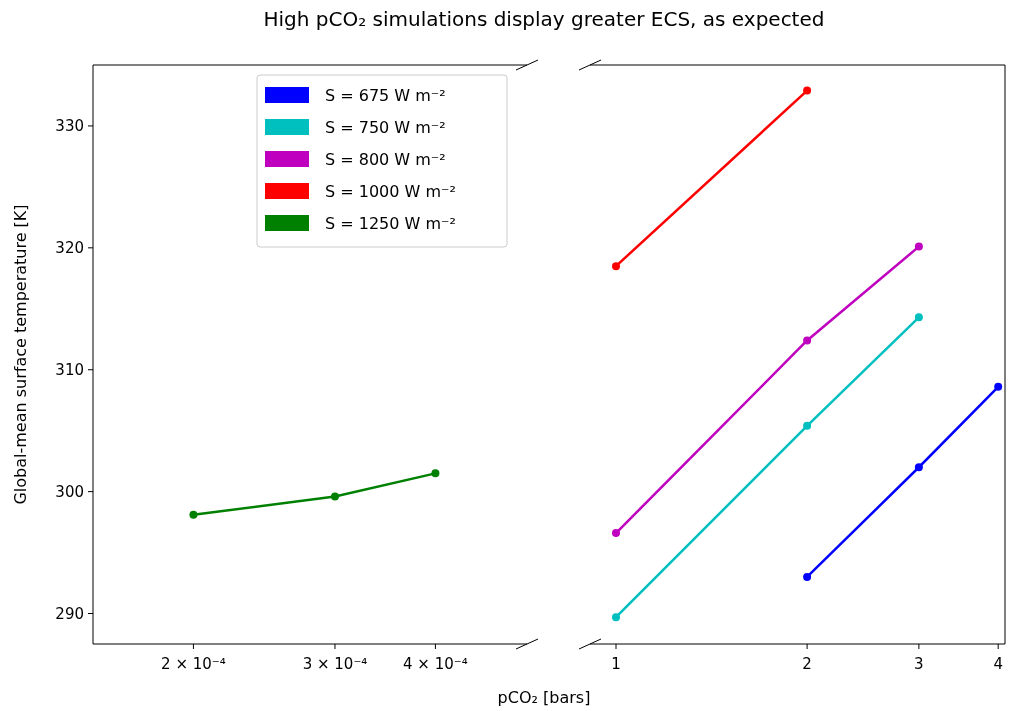 Image resolution: width=1018 pixels, height=711 pixels. What do you see at coordinates (385, 95) in the screenshot?
I see `legend-label: S = 675 W m⁻²` at bounding box center [385, 95].